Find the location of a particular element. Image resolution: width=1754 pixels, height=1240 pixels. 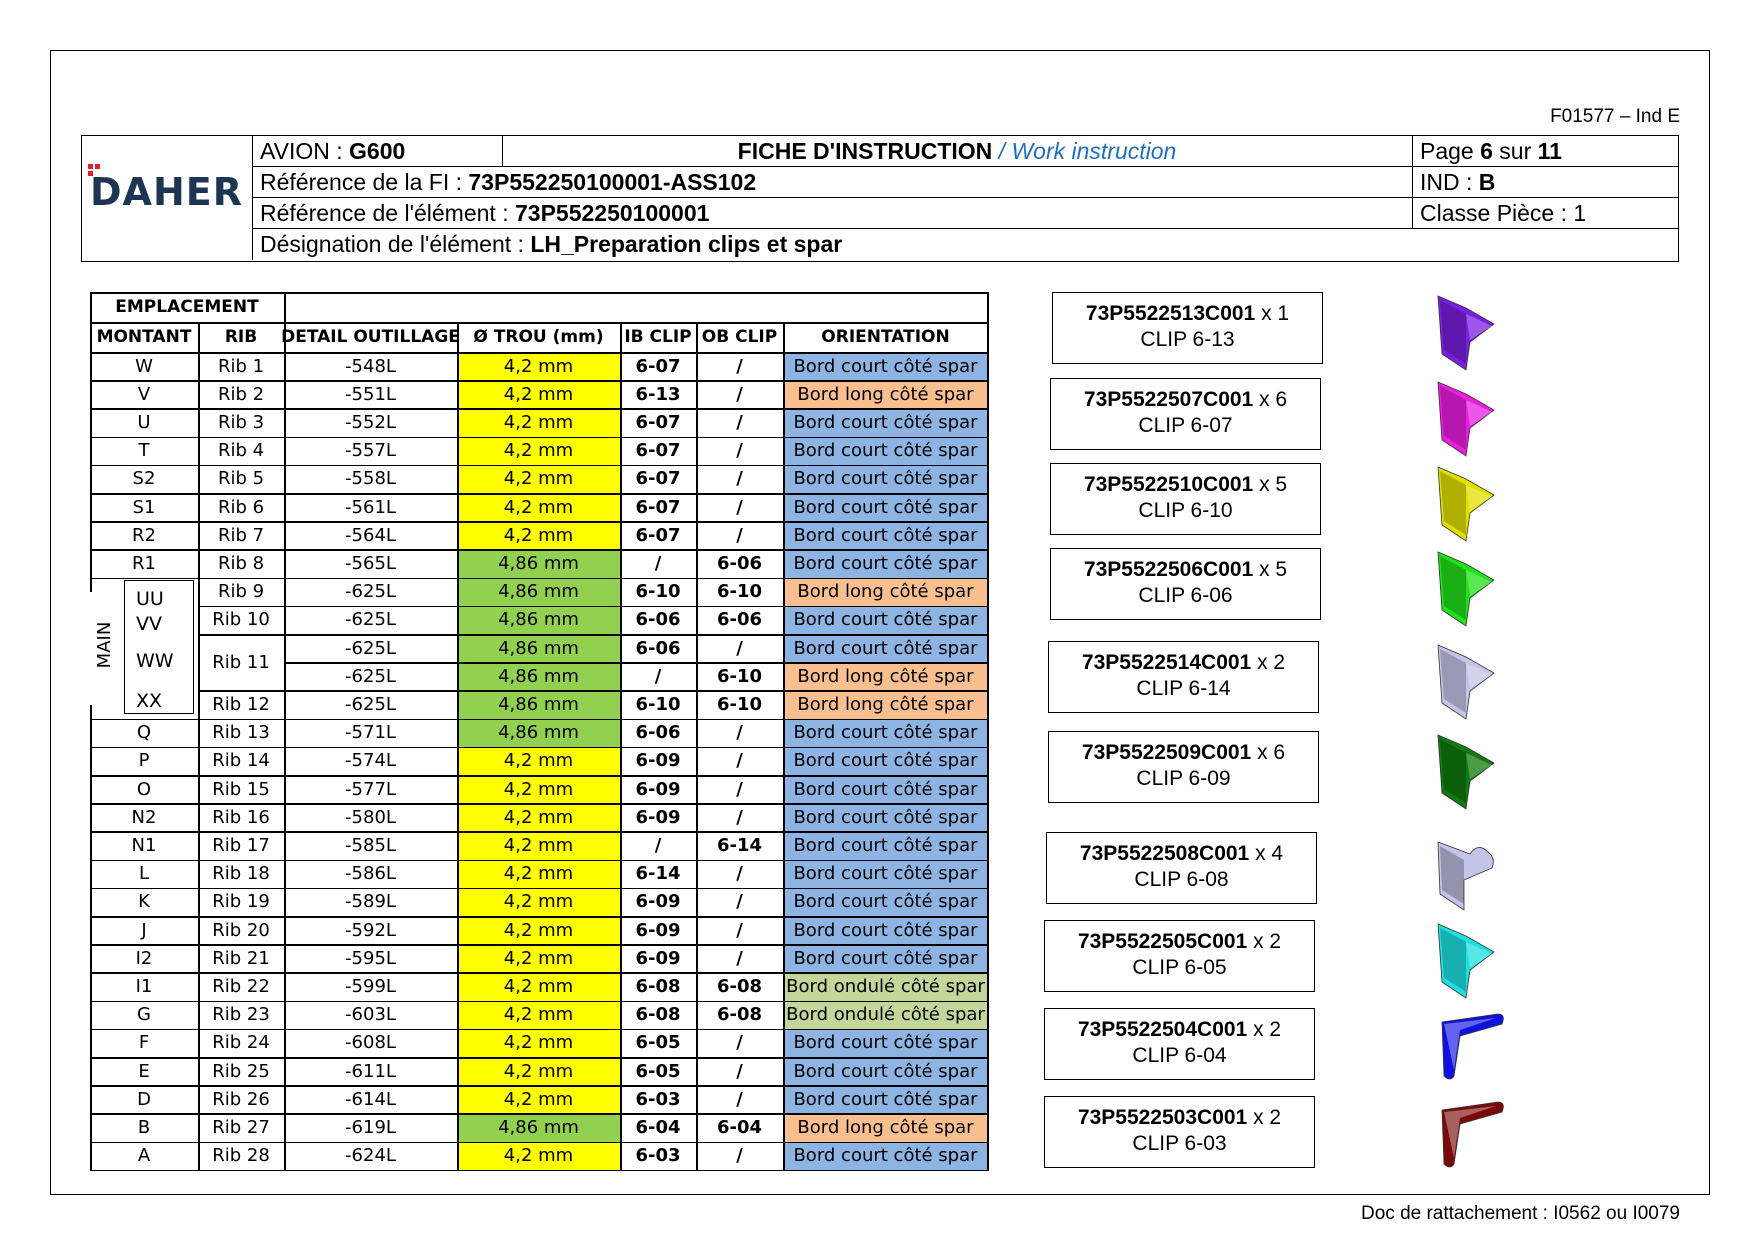

clip-part-number: 73P5522506C001 is located at coordinates (1168, 569).